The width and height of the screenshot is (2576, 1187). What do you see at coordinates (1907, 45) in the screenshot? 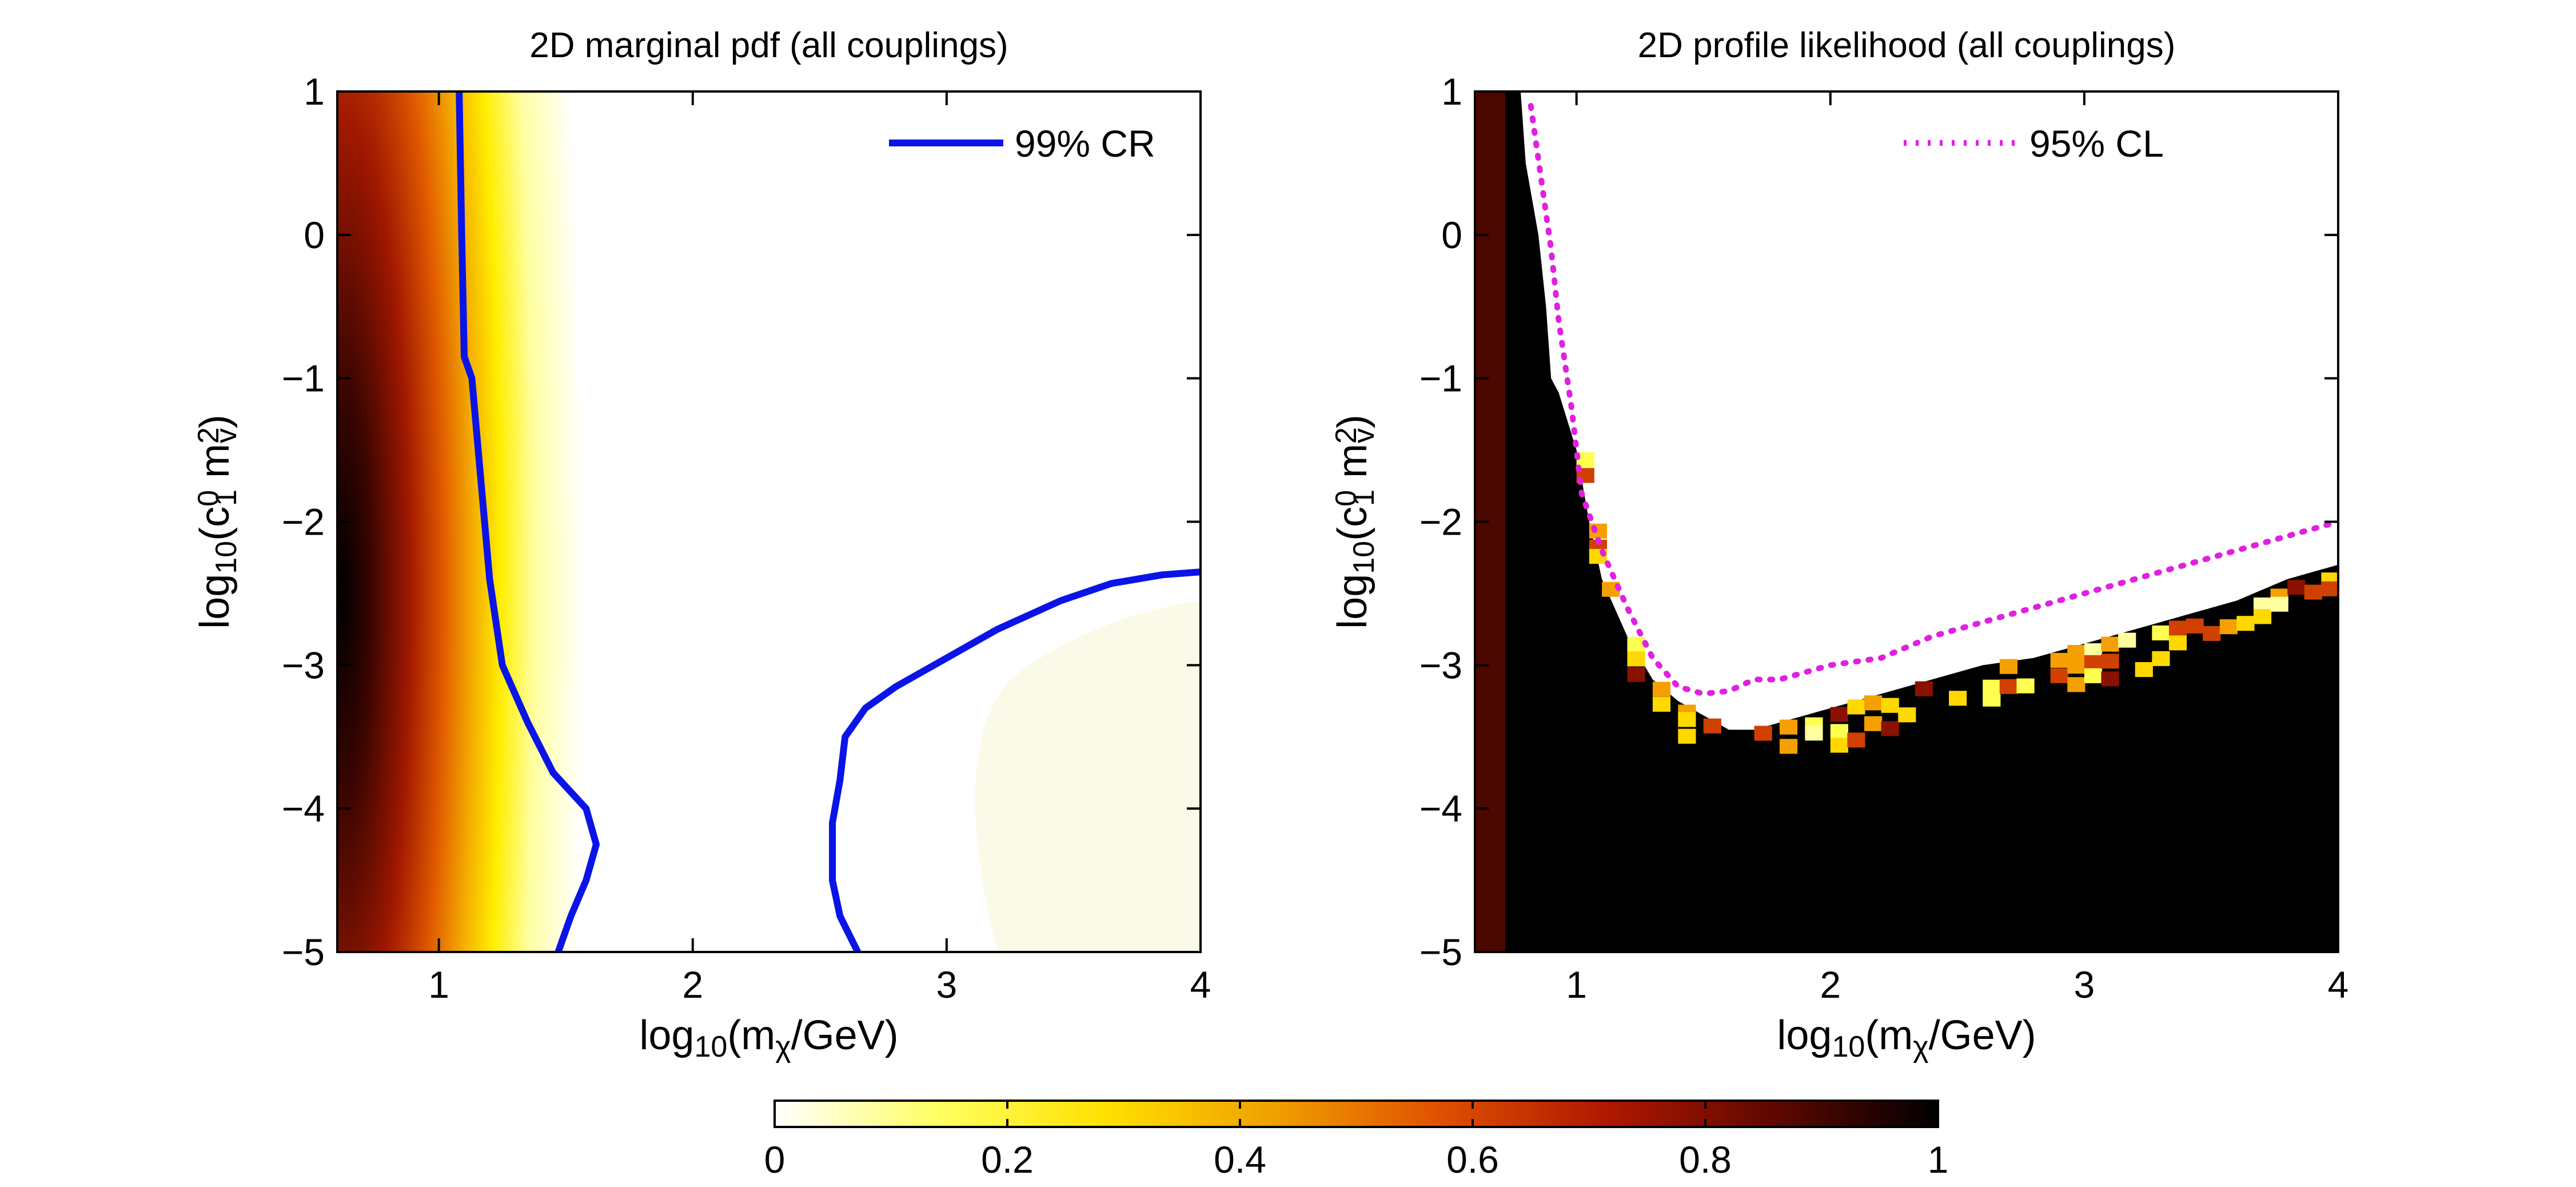
I see `profile-likelihood-title: 2D profile likelihood (all couplings)` at bounding box center [1907, 45].